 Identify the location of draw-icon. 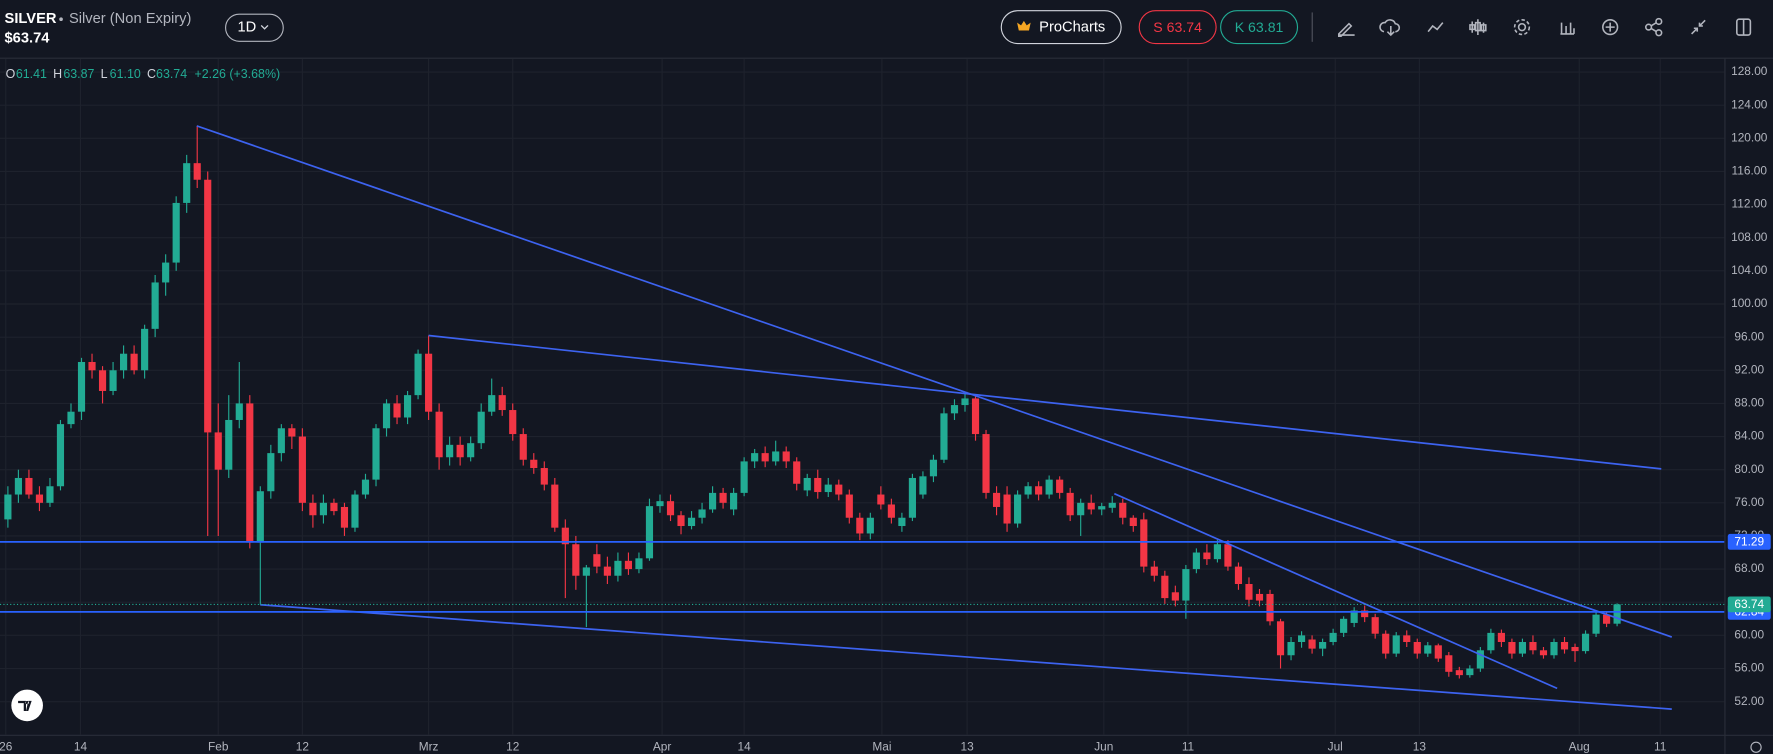
(1346, 29).